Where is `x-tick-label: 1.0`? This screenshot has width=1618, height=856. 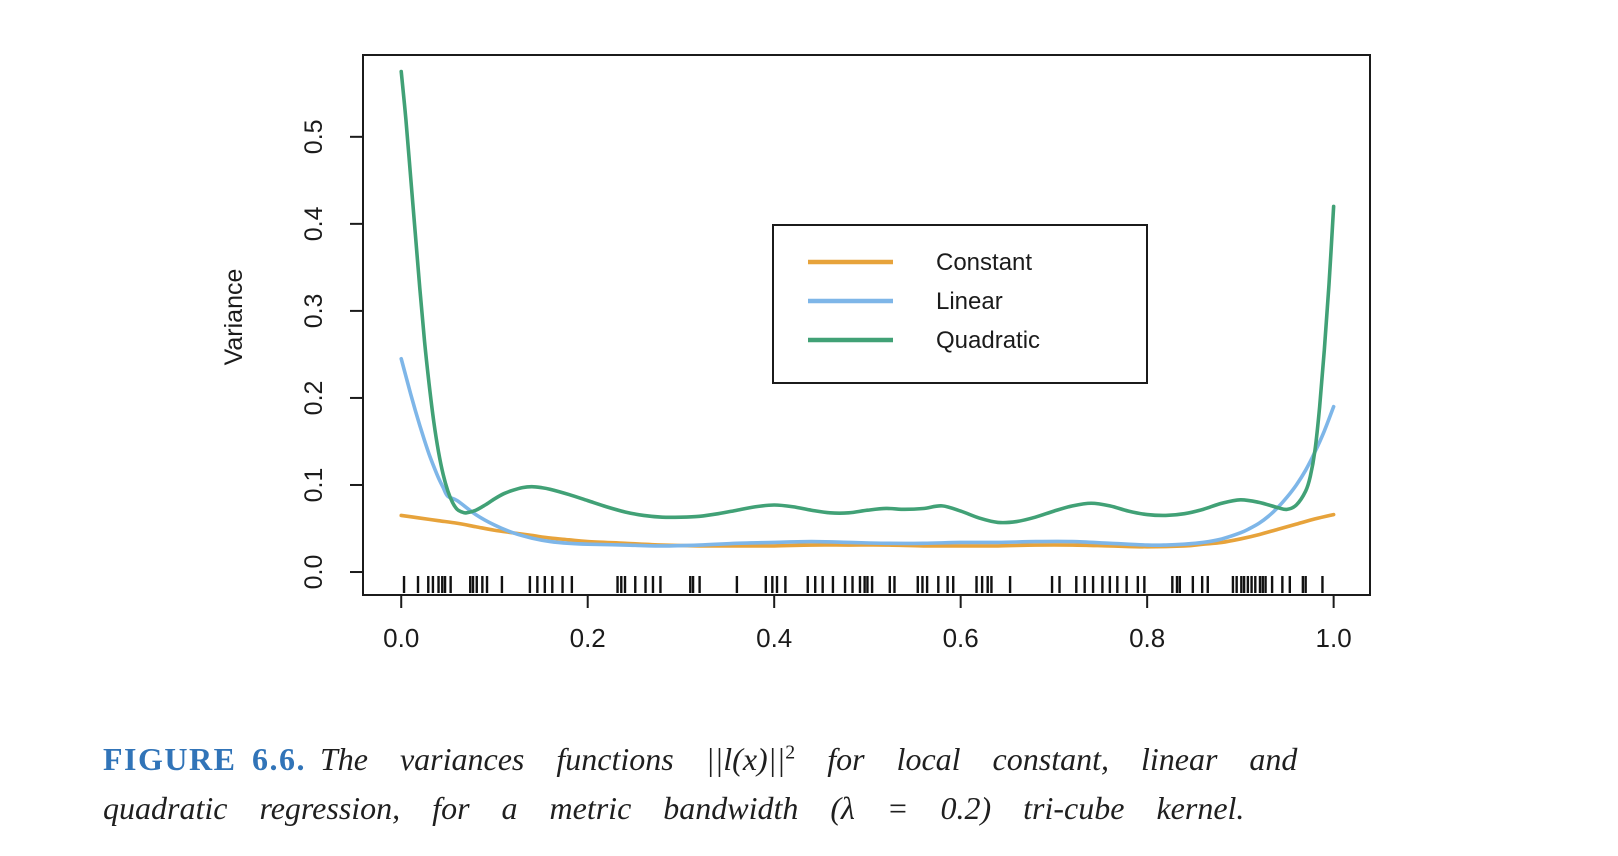
x-tick-label: 1.0 is located at coordinates (1334, 638).